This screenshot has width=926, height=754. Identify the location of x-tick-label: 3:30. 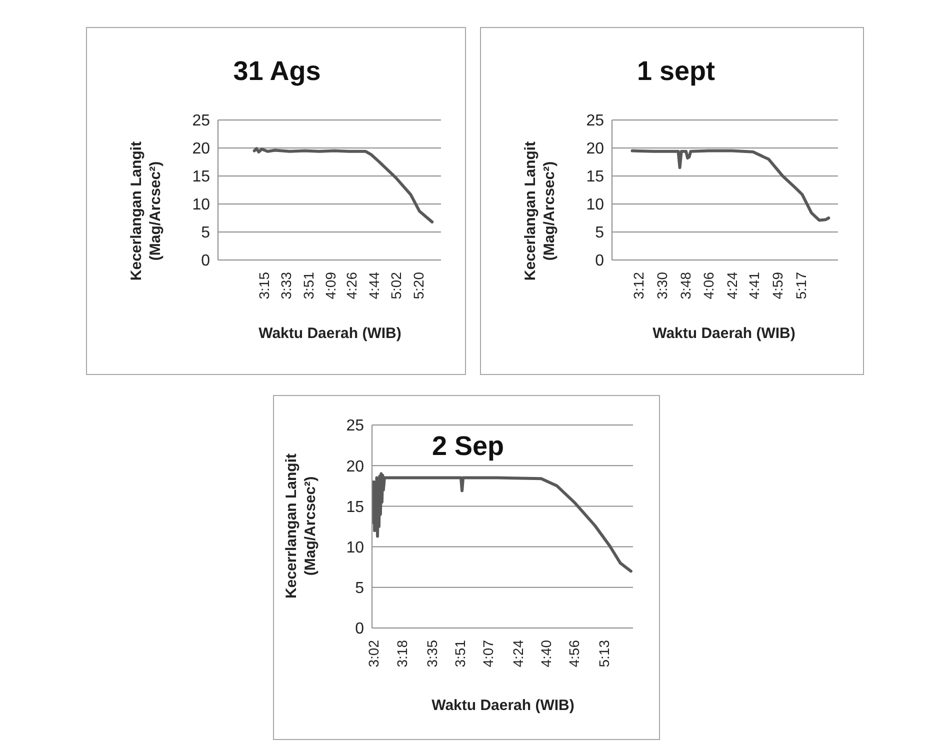
(662, 286).